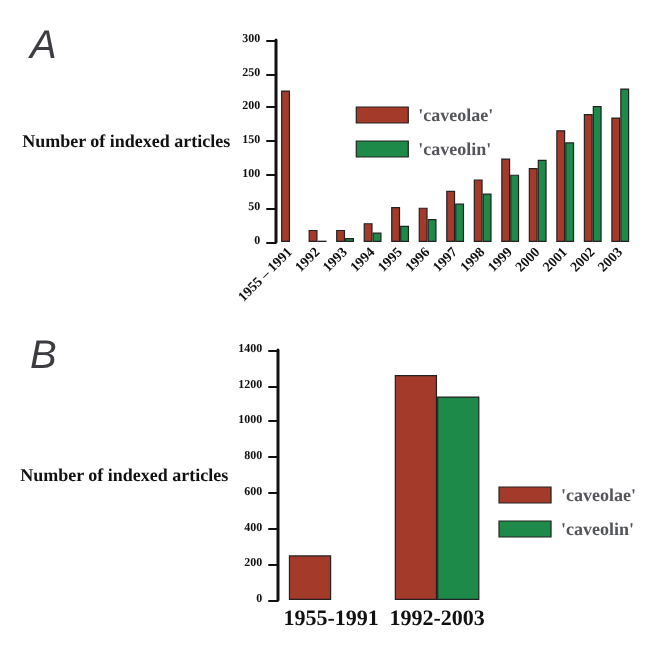 This screenshot has height=652, width=666. What do you see at coordinates (437, 619) in the screenshot?
I see `x-tick-label: 1992-2003` at bounding box center [437, 619].